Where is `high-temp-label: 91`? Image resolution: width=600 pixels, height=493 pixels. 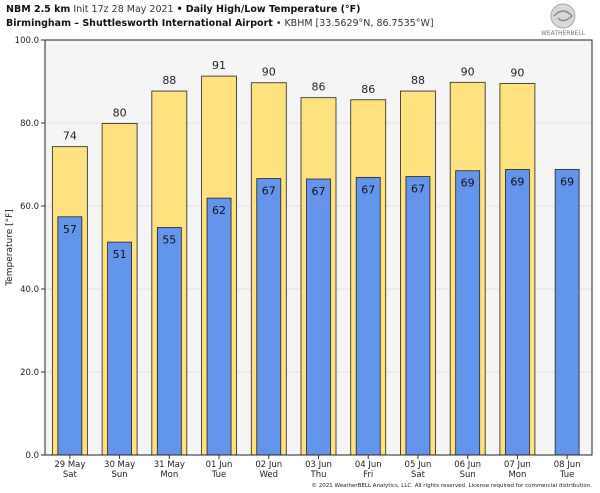
high-temp-label: 91 is located at coordinates (219, 65).